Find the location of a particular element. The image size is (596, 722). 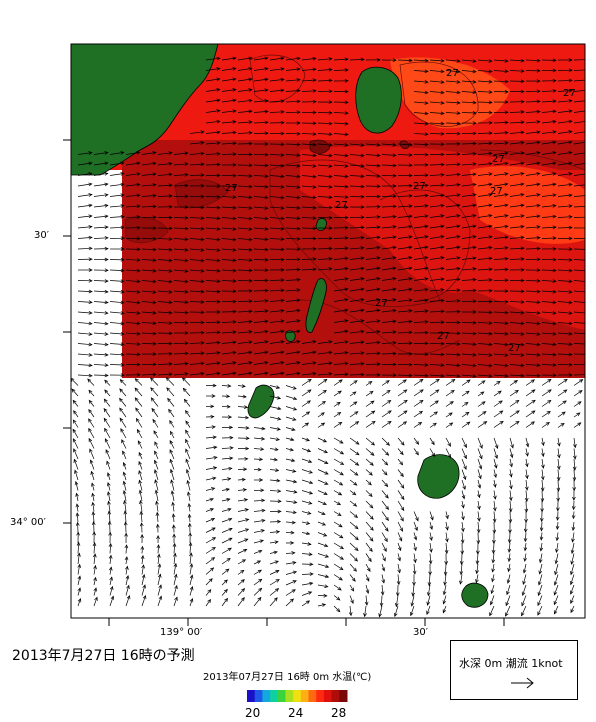

colorbar-segment is located at coordinates (266, 696).